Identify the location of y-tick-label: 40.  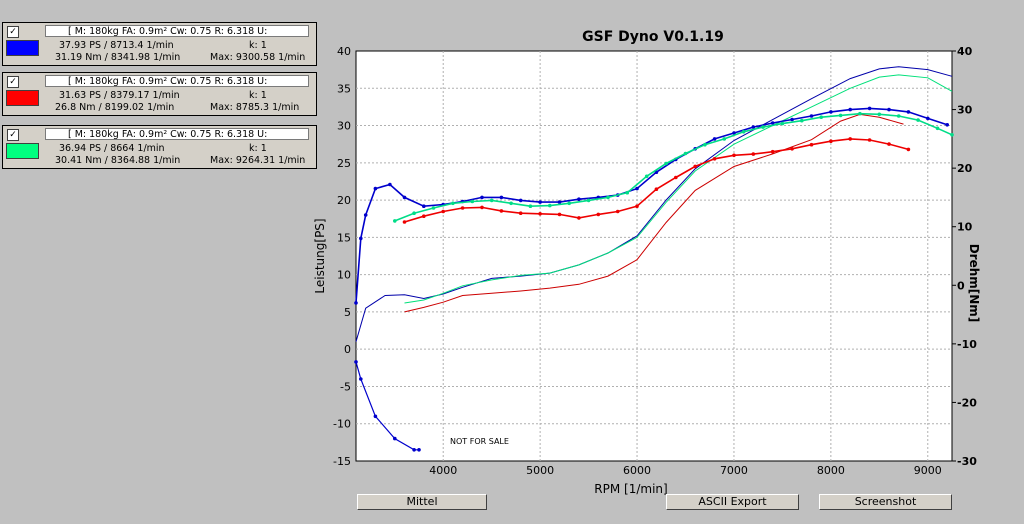
(344, 51).